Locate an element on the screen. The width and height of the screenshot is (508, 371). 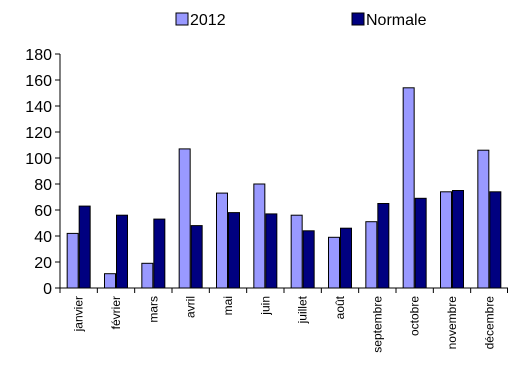
bar-2012-février is located at coordinates (110, 281).